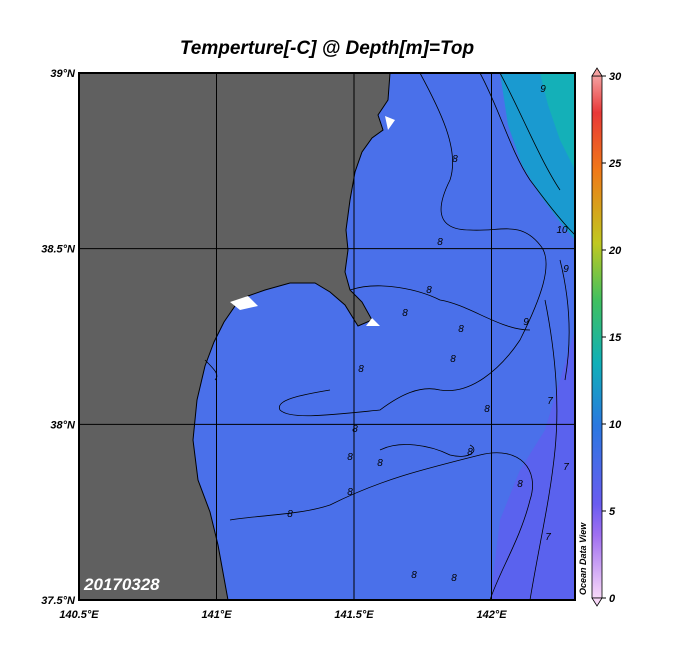 Image resolution: width=684 pixels, height=665 pixels. Describe the element at coordinates (597, 602) in the screenshot. I see `colorbar-min-arrow` at that location.